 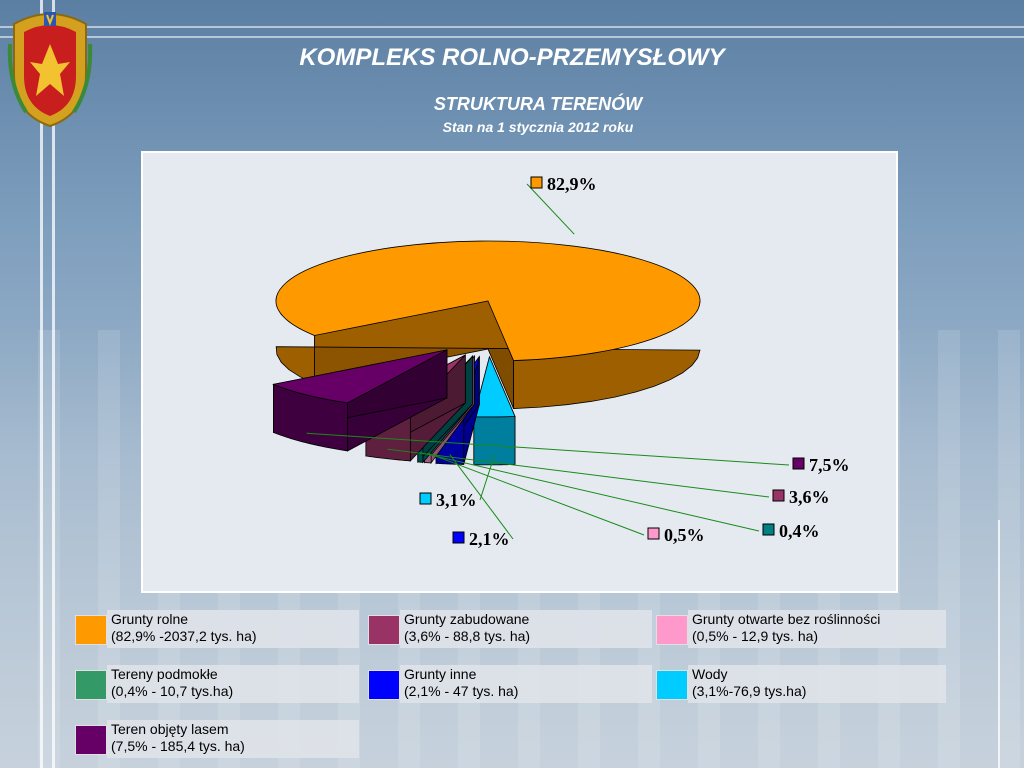 I want to click on legend-item: Wody (3,1%-76,9 tys.ha), so click(x=802, y=685).